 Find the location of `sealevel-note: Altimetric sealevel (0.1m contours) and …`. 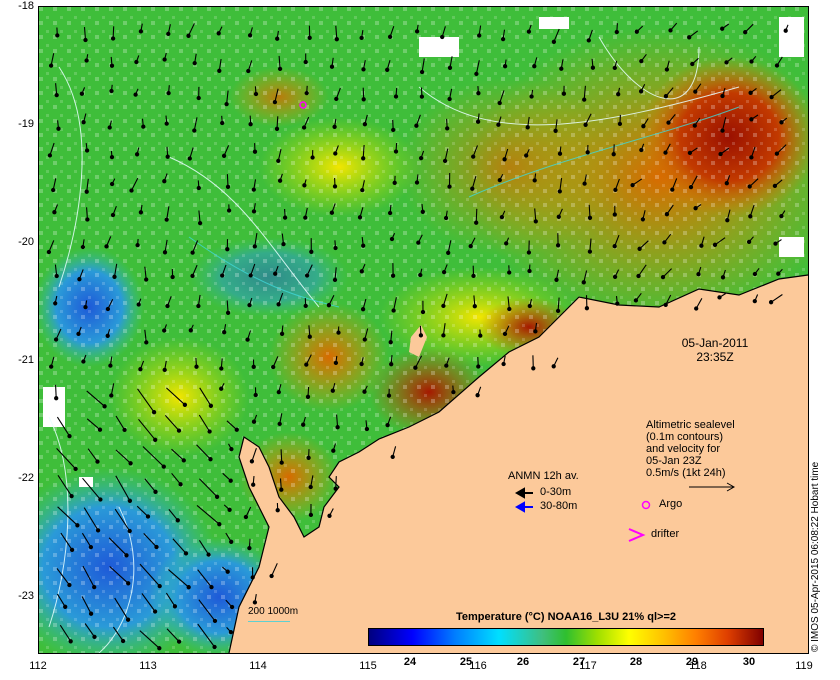

sealevel-note: Altimetric sealevel (0.1m contours) and … is located at coordinates (690, 449).